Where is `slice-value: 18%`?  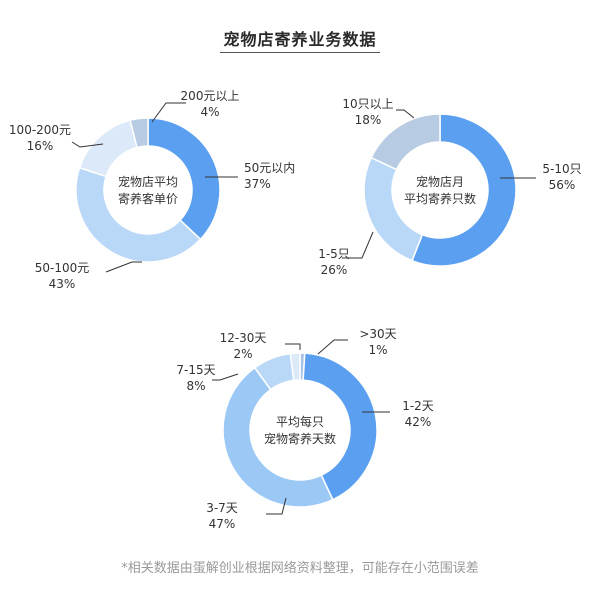 slice-value: 18% is located at coordinates (368, 120).